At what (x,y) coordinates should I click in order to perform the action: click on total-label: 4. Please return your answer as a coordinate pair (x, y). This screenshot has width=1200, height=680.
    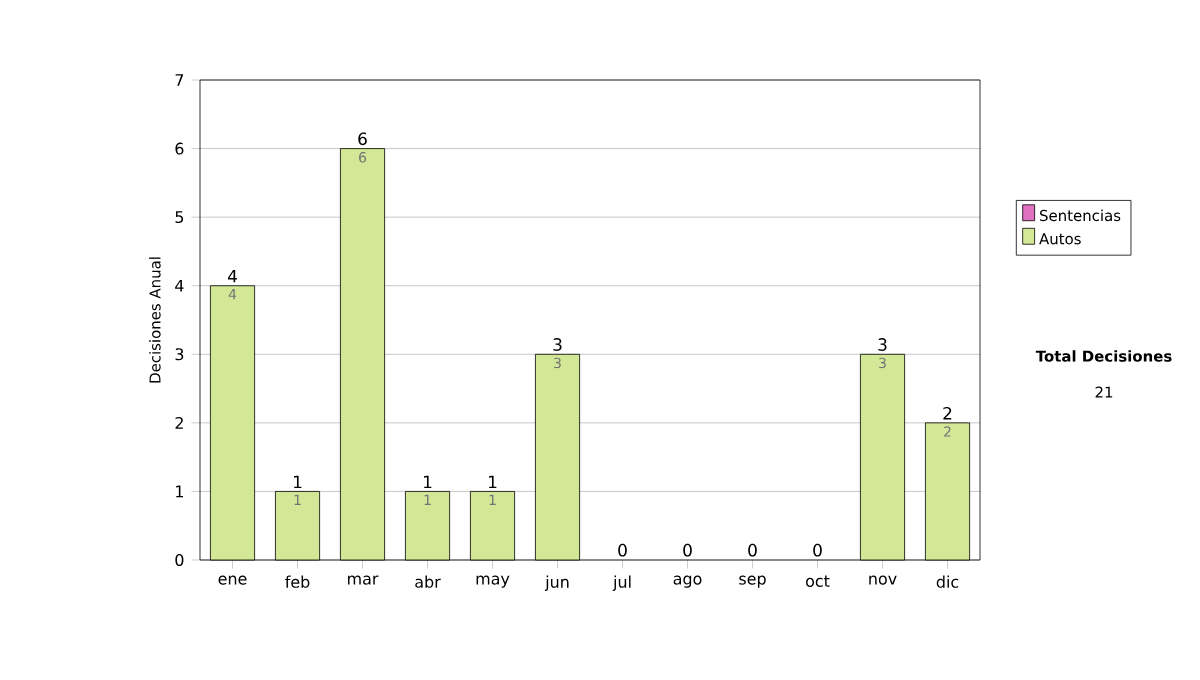
    Looking at the image, I should click on (232, 276).